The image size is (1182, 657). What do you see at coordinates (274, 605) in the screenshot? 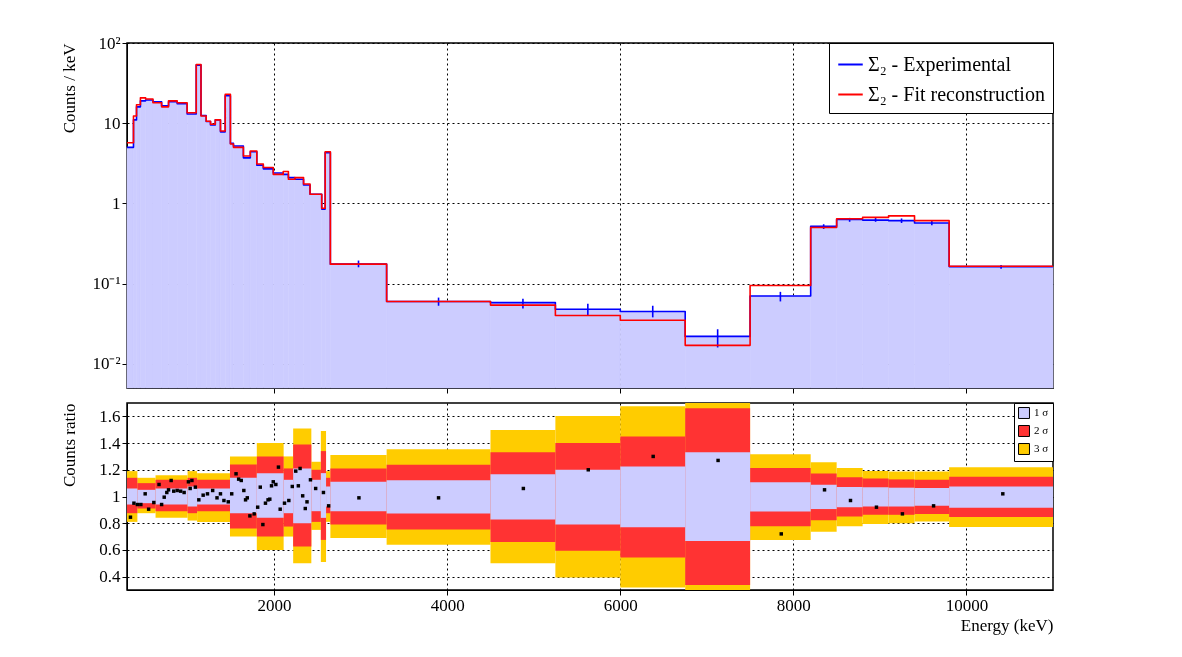
I see `x-tick-label: 2000` at bounding box center [274, 605].